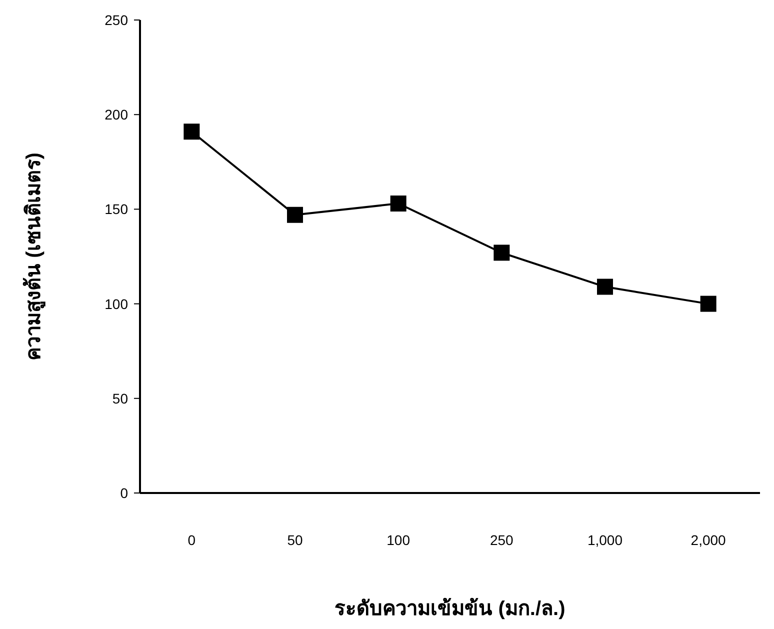 This screenshot has height=629, width=774. I want to click on x-tick-label: 250, so click(502, 540).